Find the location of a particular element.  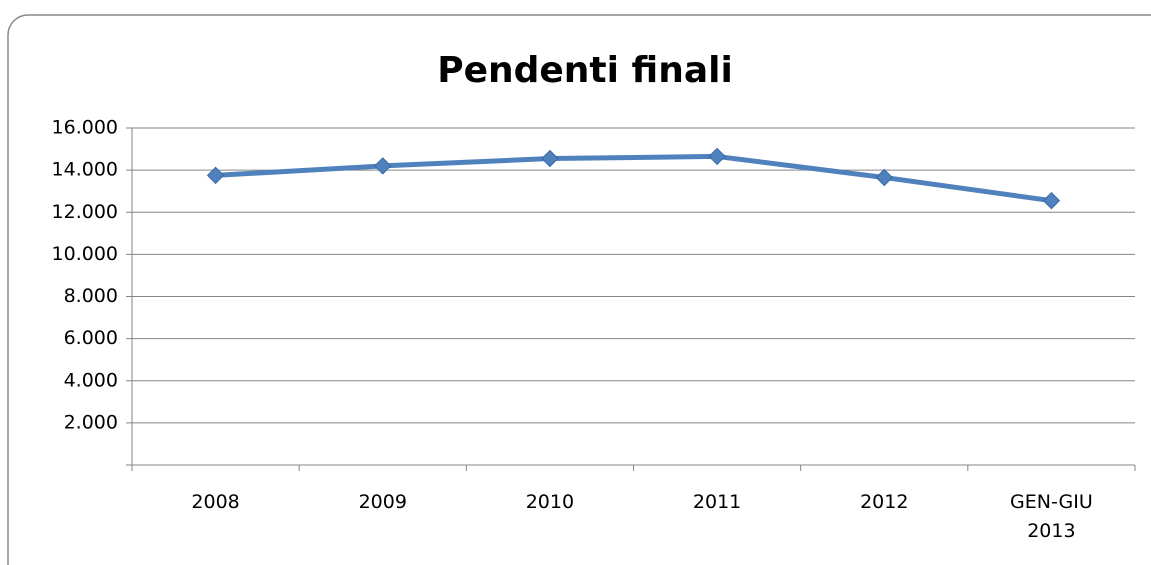

x-tick-label: 2010 is located at coordinates (550, 502).